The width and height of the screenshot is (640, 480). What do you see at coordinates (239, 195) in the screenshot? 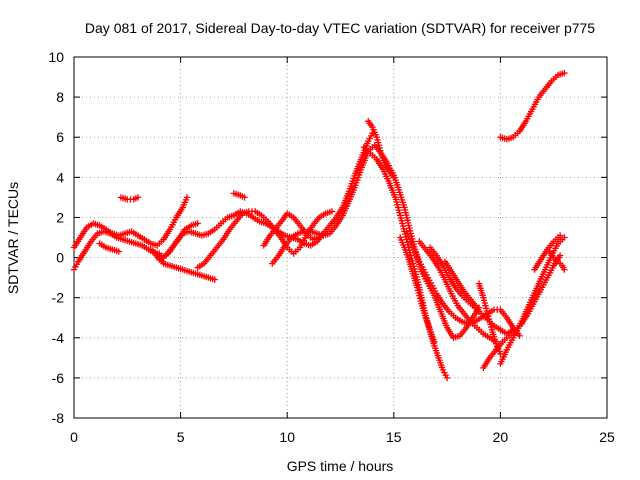
I see `series-track-g` at bounding box center [239, 195].